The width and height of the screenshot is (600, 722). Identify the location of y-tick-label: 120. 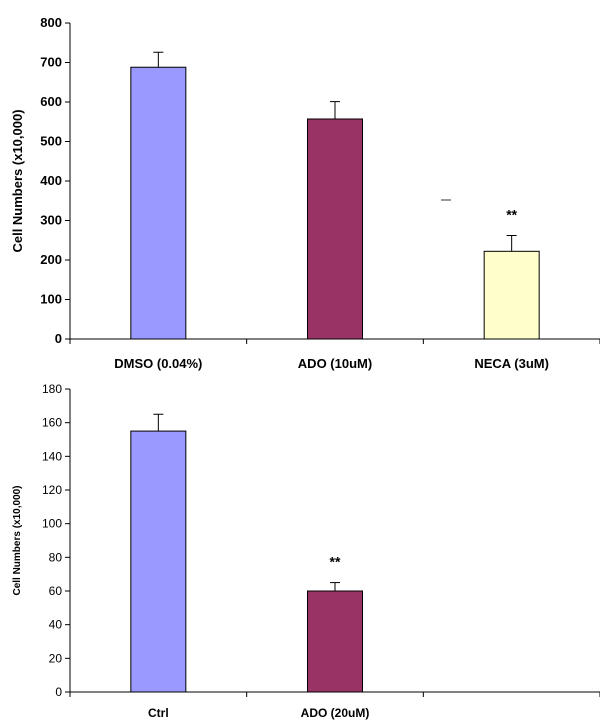
(52, 490).